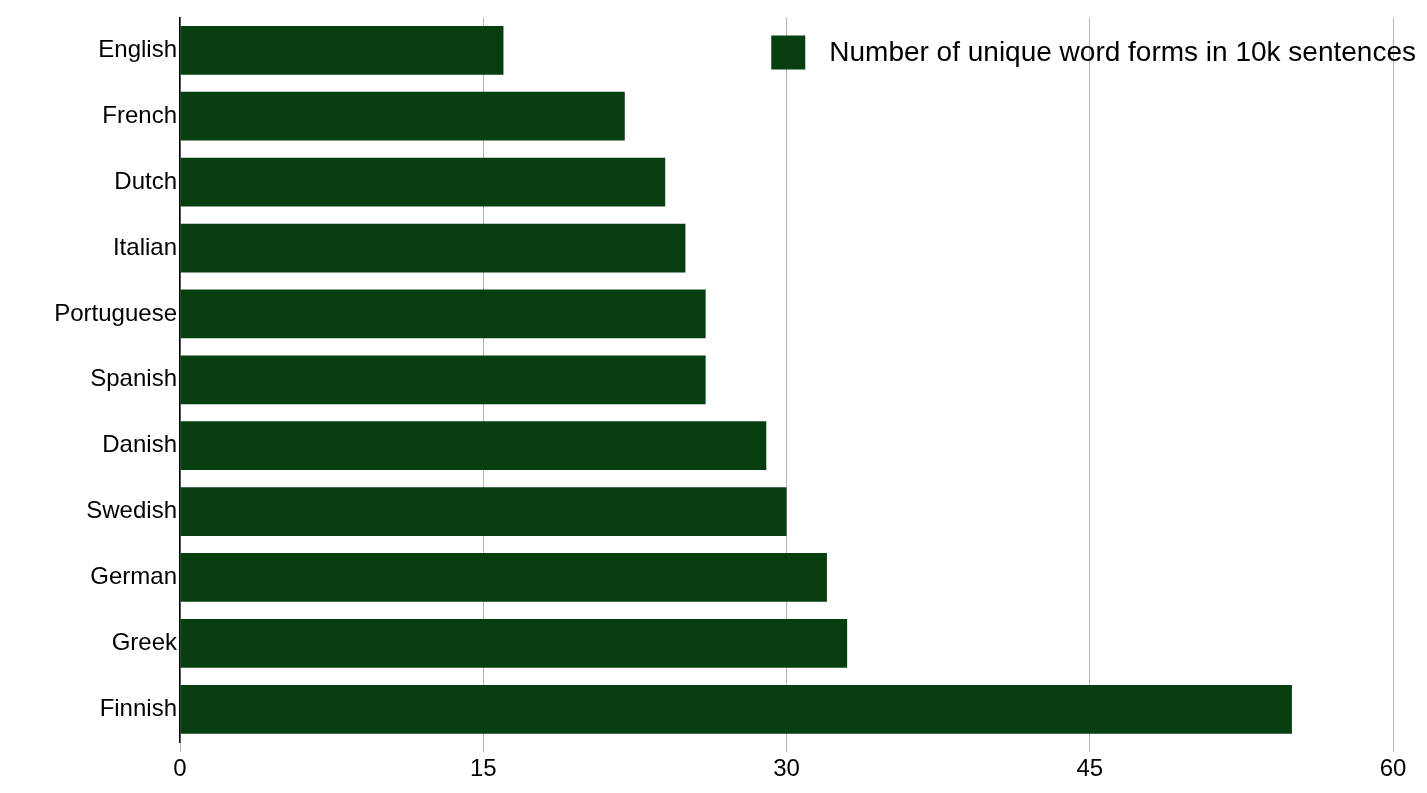 The width and height of the screenshot is (1427, 793). What do you see at coordinates (786, 768) in the screenshot?
I see `x-tick-label: 30` at bounding box center [786, 768].